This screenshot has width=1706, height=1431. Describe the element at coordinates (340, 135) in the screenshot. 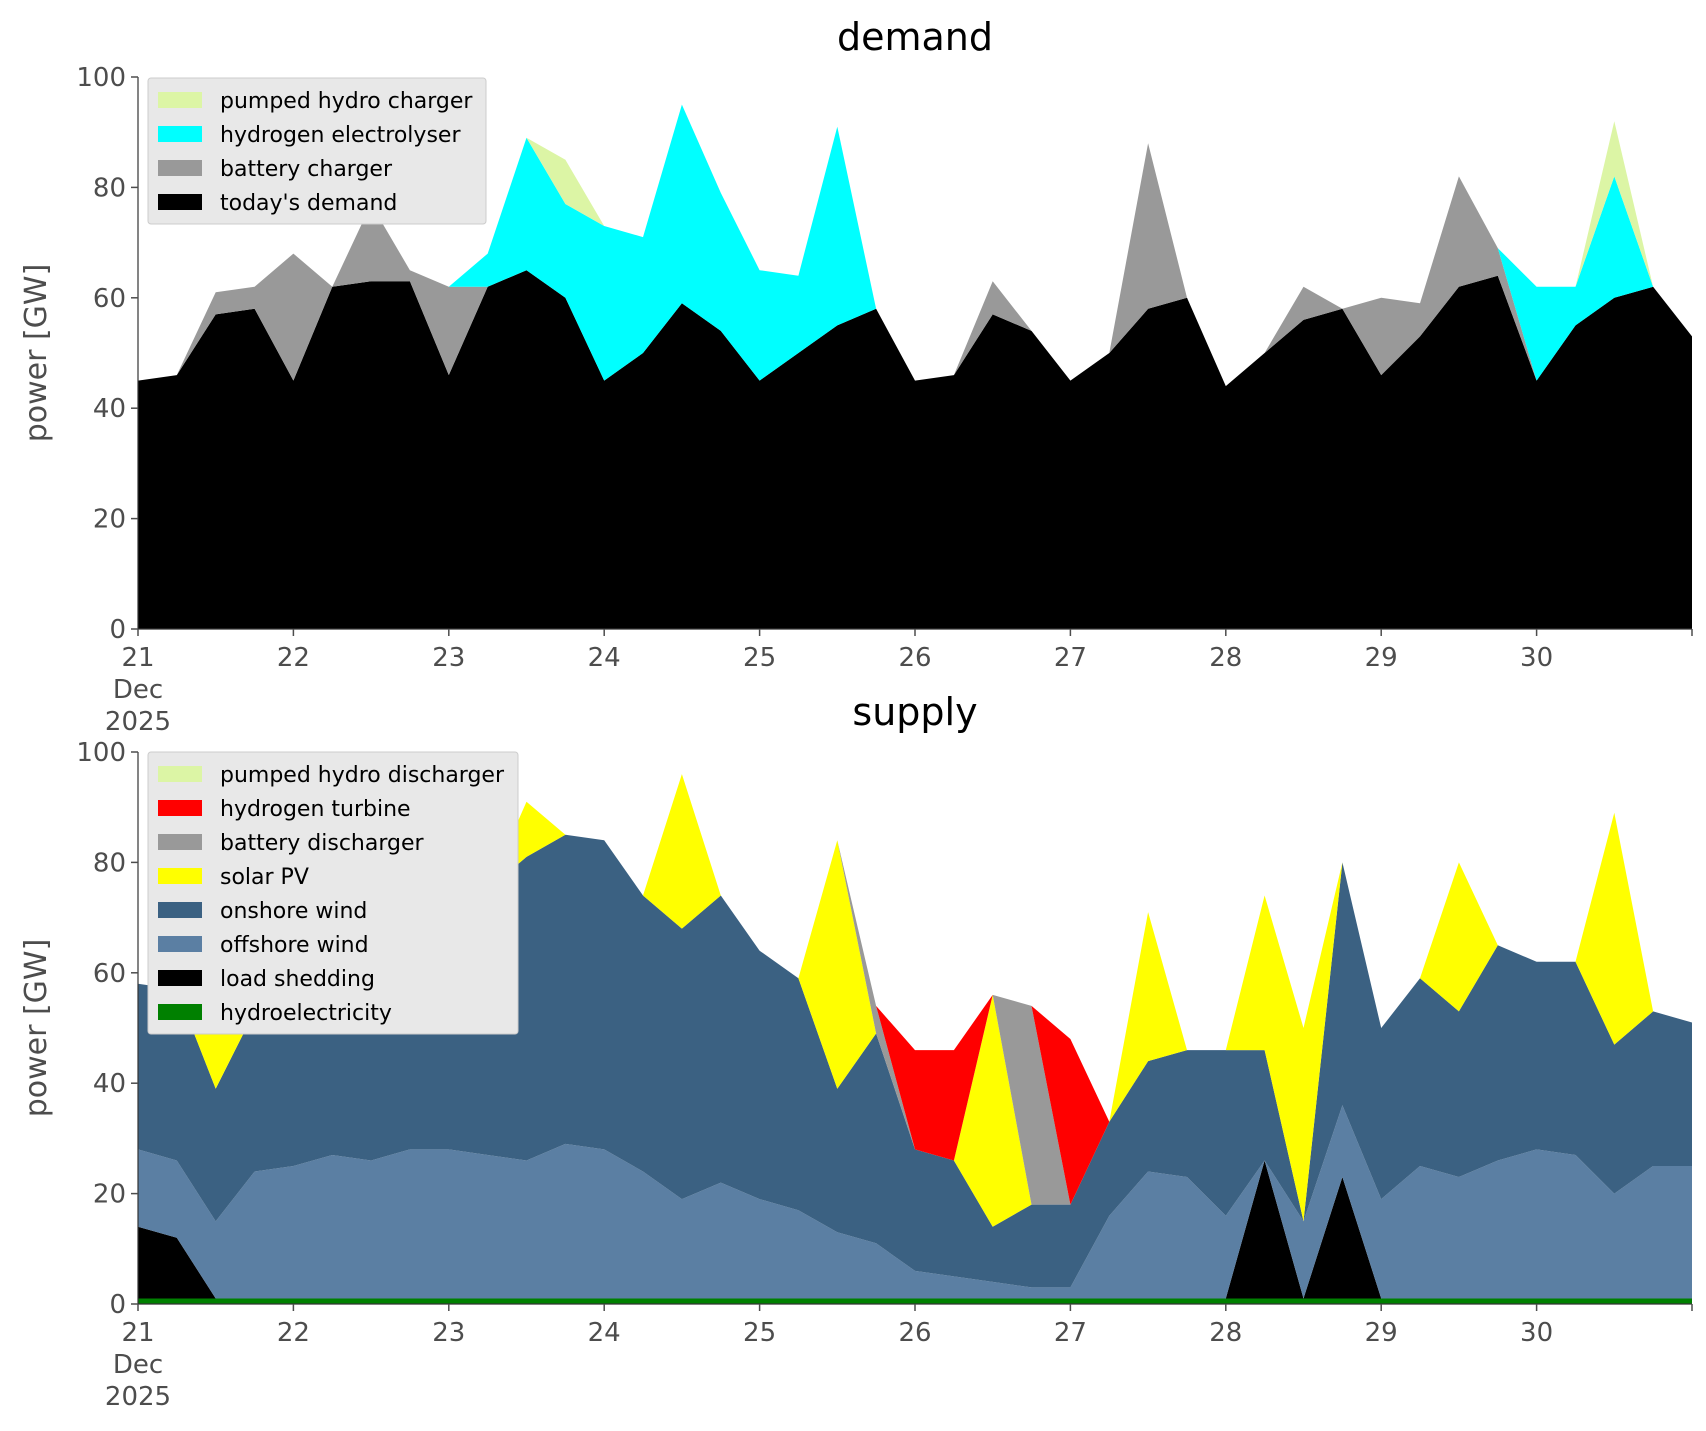

I see `legend-entry: hydrogen electrolyser` at that location.